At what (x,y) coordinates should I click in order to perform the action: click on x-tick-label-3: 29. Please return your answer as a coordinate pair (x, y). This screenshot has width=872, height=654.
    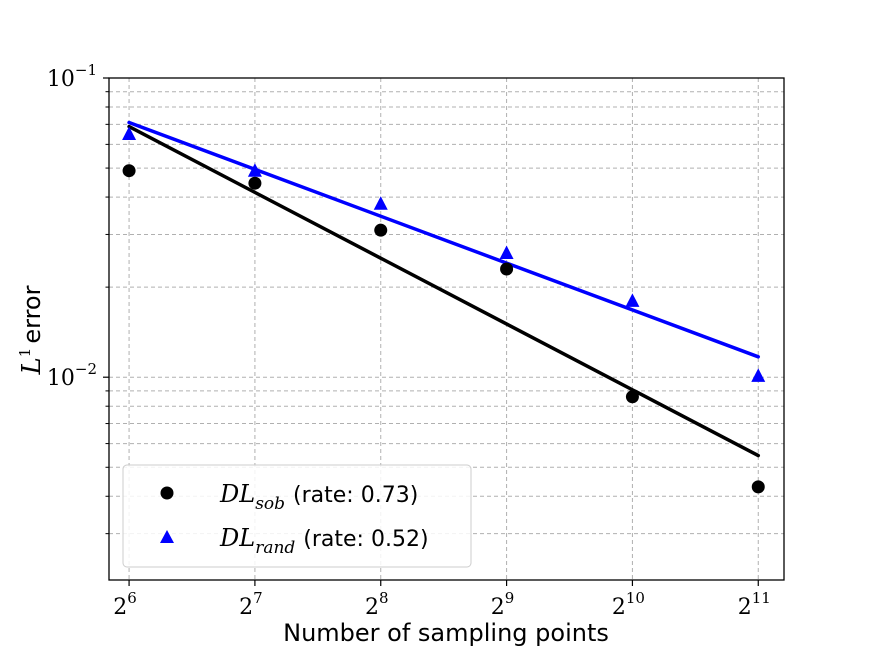
    Looking at the image, I should click on (503, 604).